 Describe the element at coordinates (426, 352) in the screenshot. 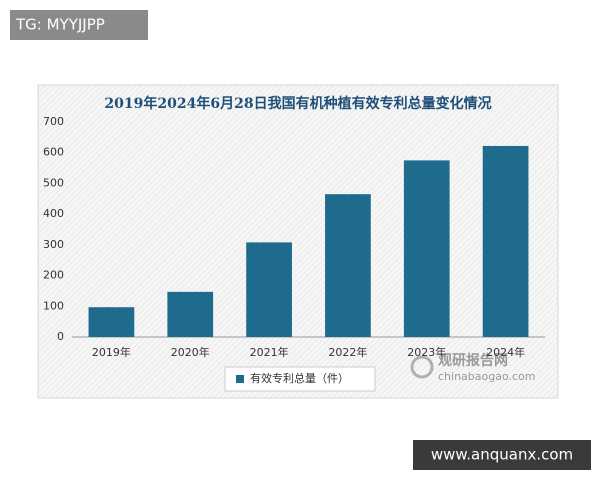

I see `x-tick-label: 2023年` at that location.